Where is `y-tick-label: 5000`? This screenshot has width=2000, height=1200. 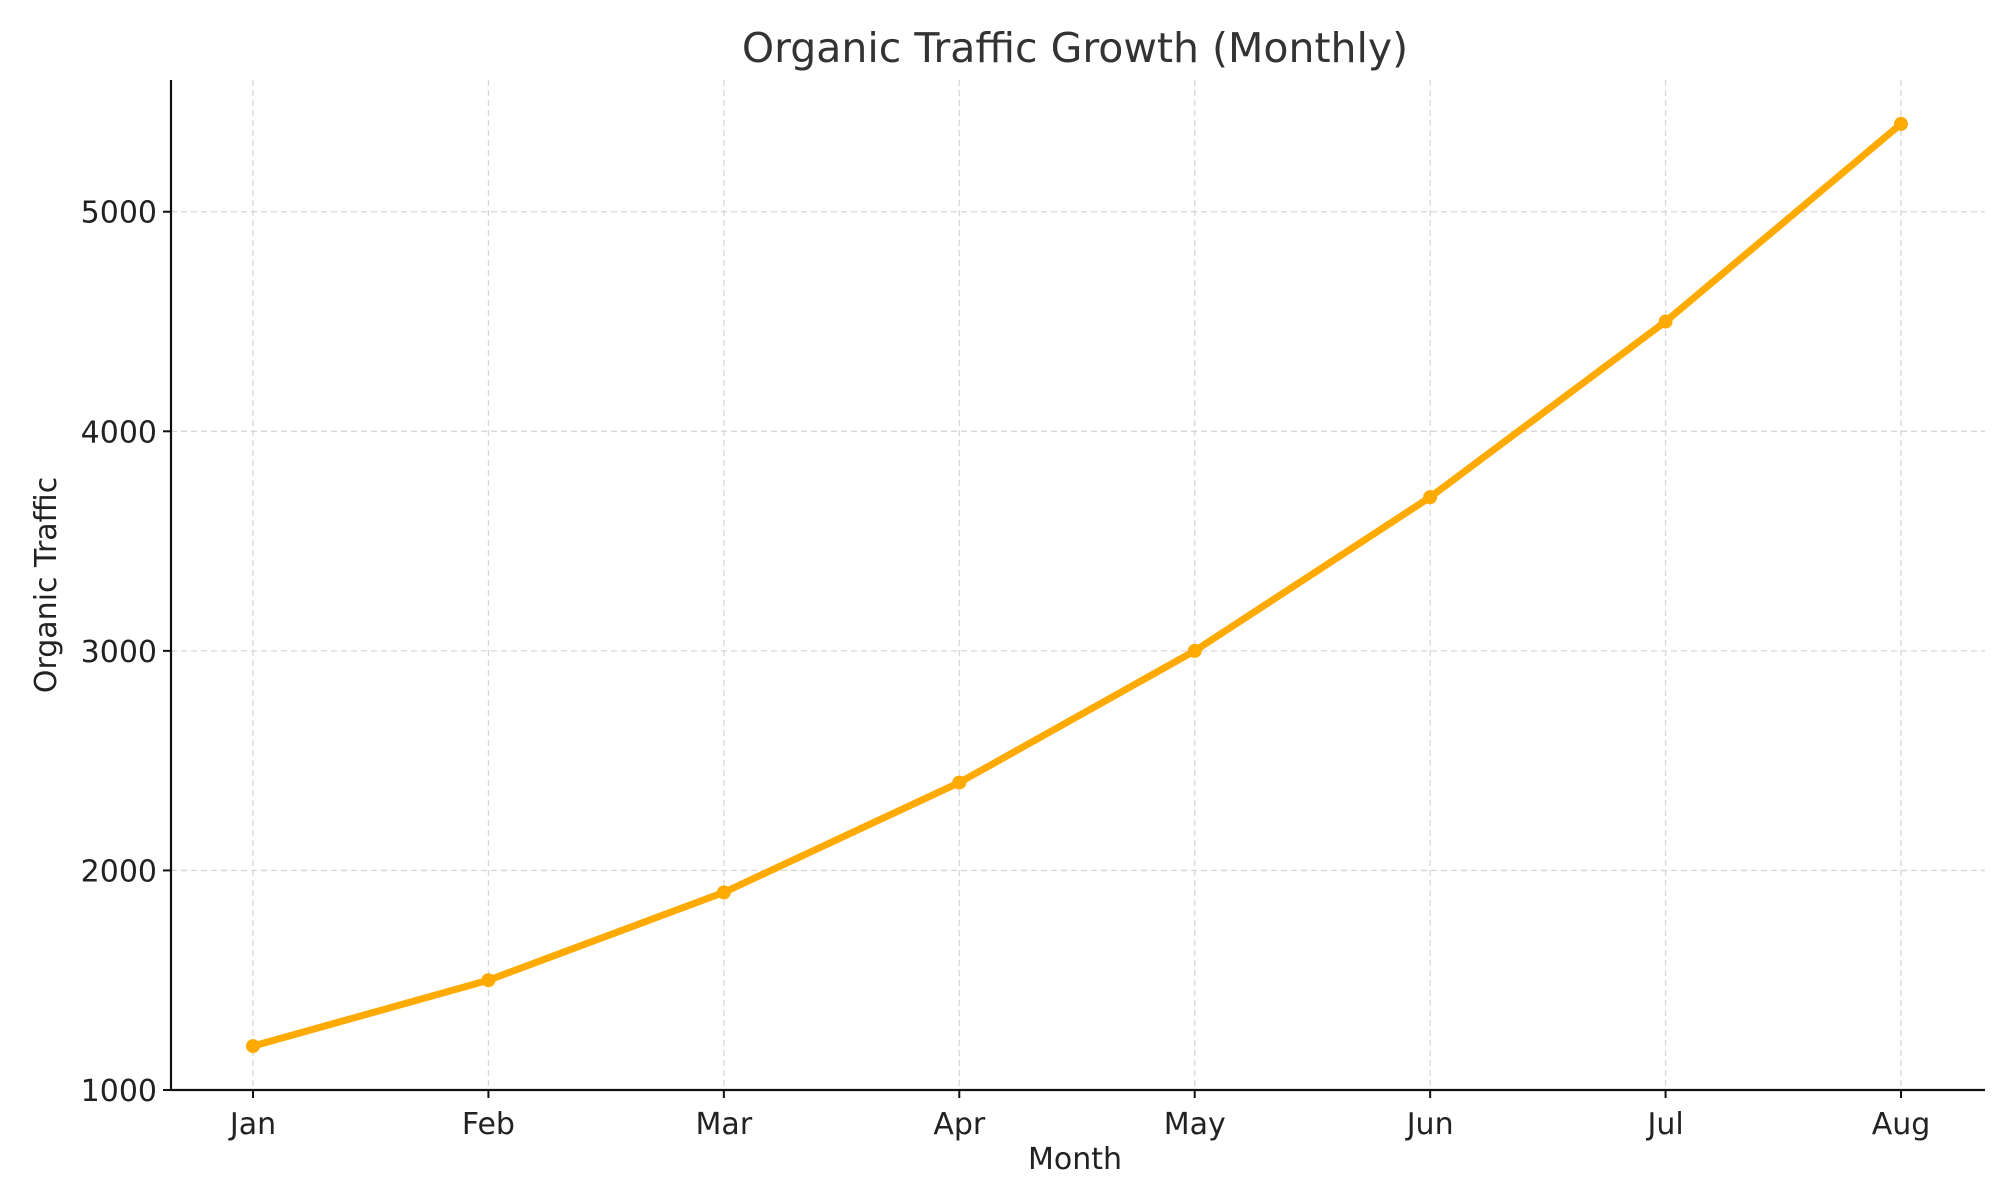 y-tick-label: 5000 is located at coordinates (119, 213).